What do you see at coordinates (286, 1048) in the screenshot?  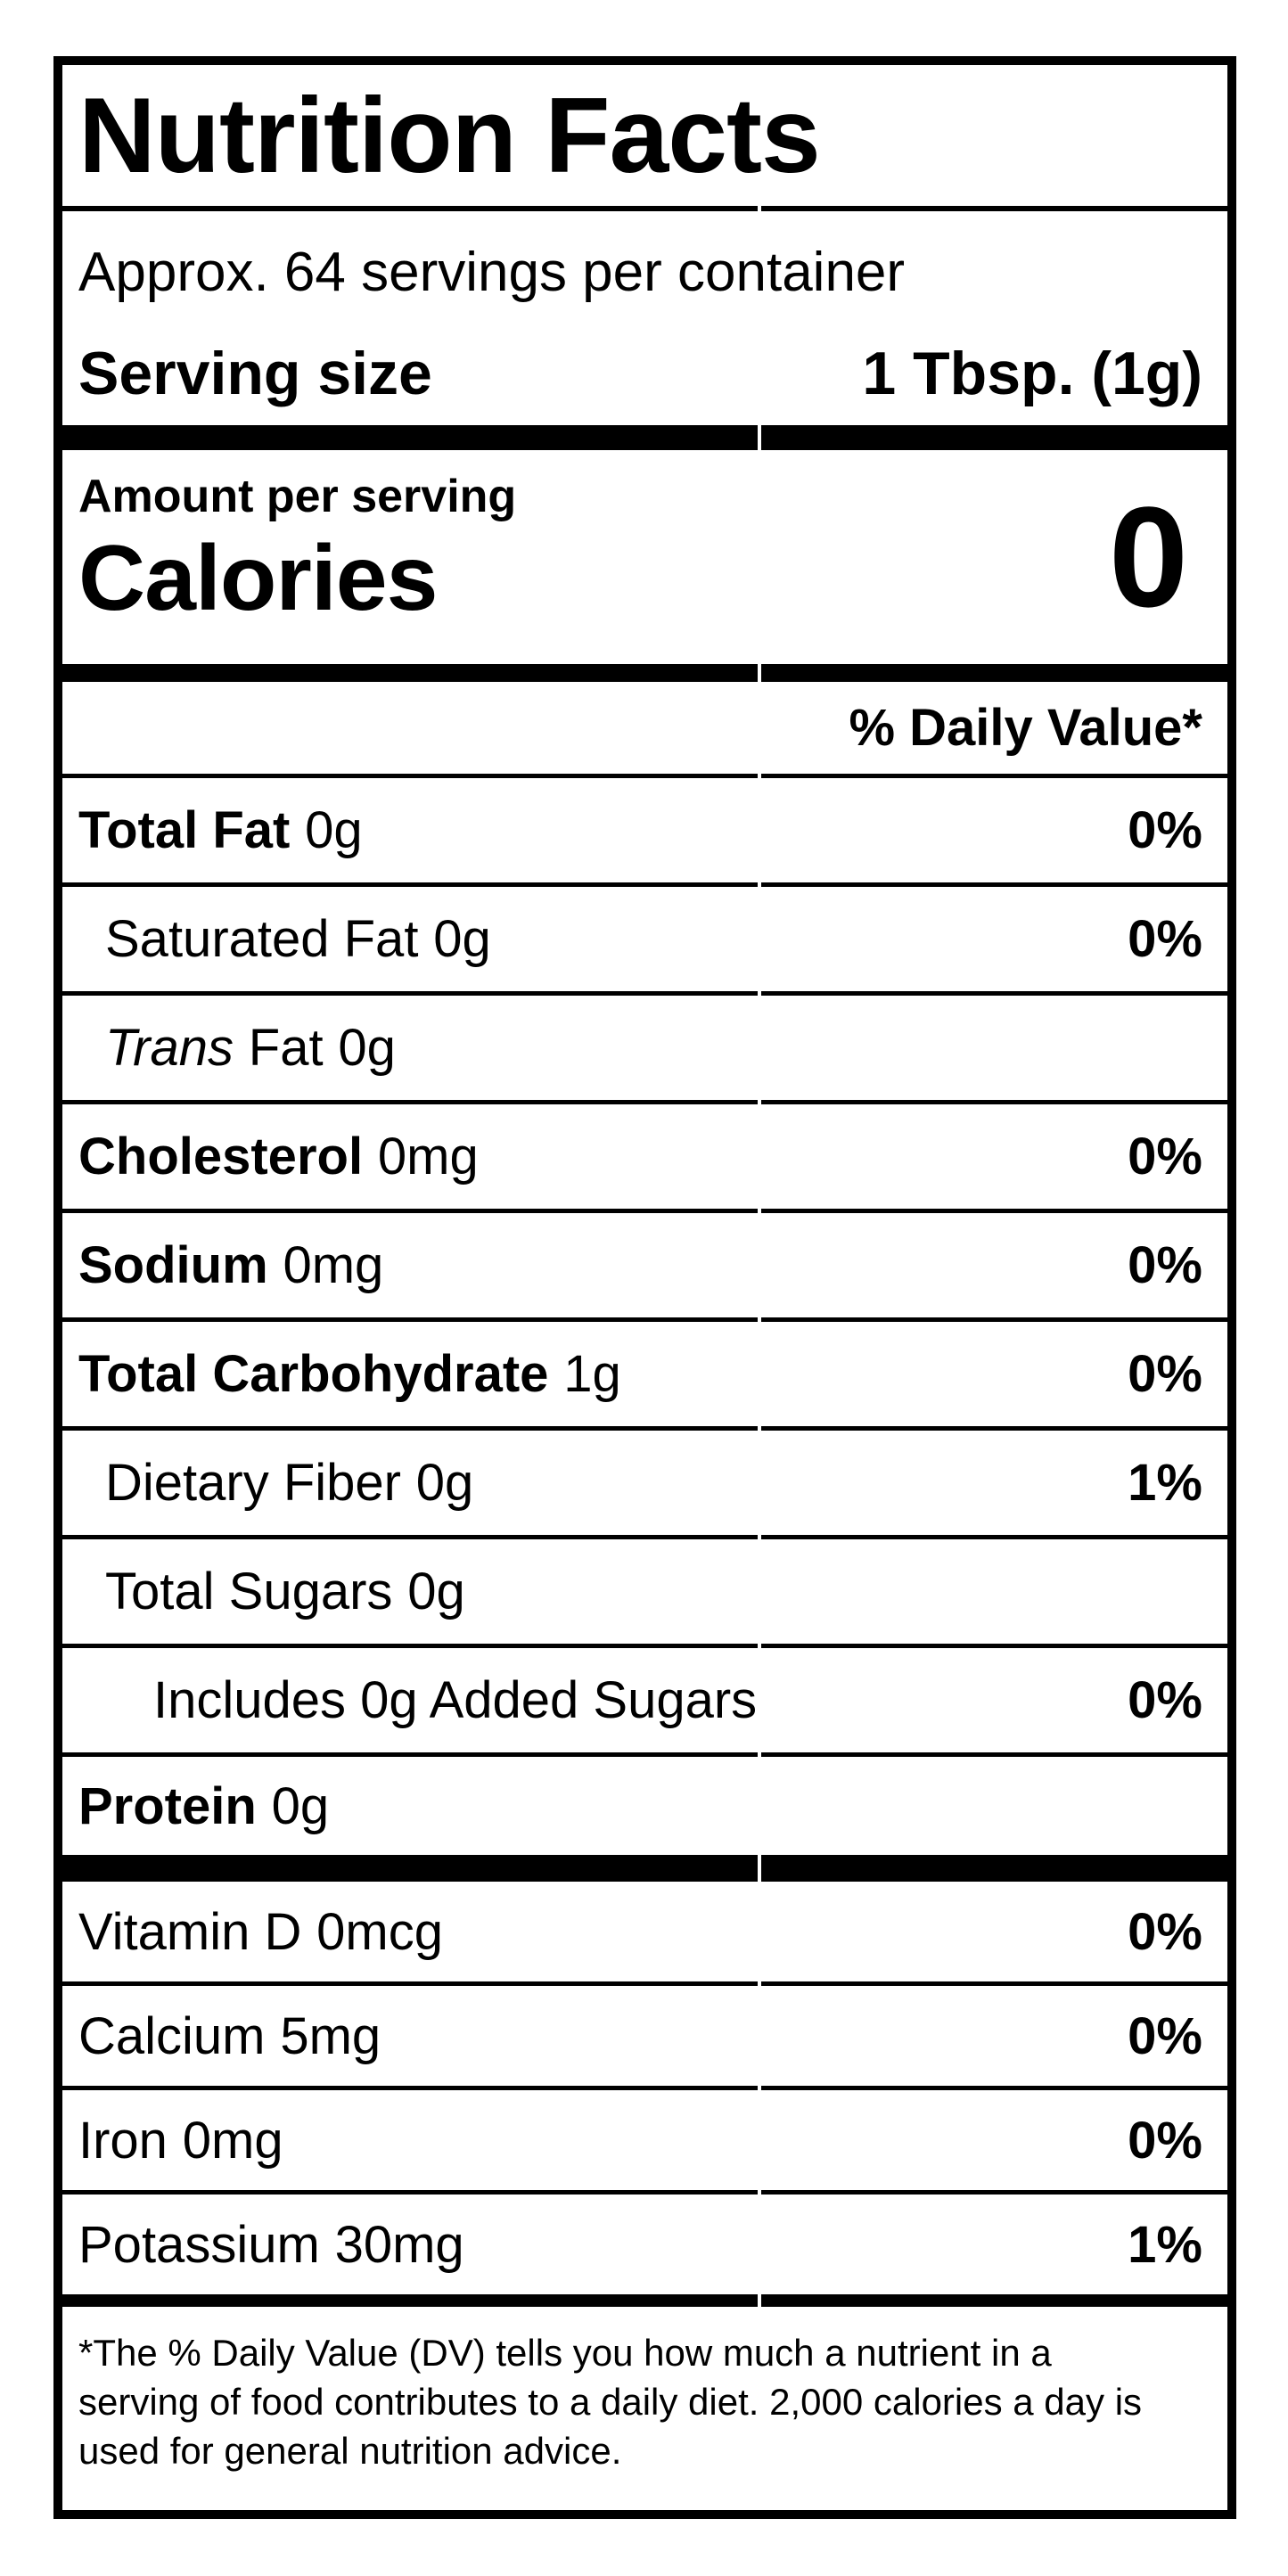 I see `nutrient-name: Fat` at bounding box center [286, 1048].